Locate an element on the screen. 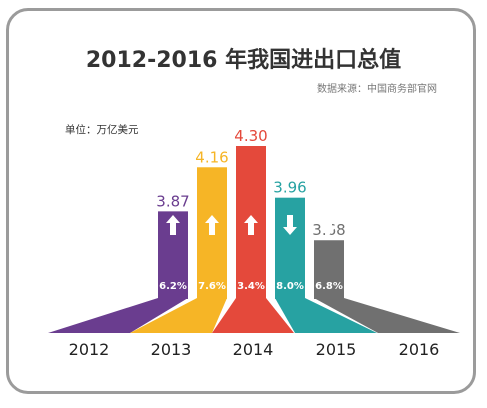  chart-title: 2012-2016 年我国进出口总值 is located at coordinates (243, 60).